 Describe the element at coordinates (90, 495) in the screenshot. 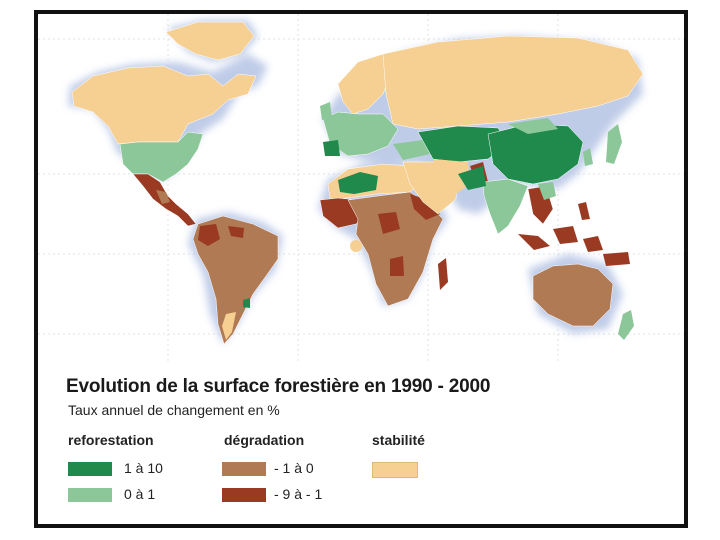

I see `legend-swatch-light-green` at that location.